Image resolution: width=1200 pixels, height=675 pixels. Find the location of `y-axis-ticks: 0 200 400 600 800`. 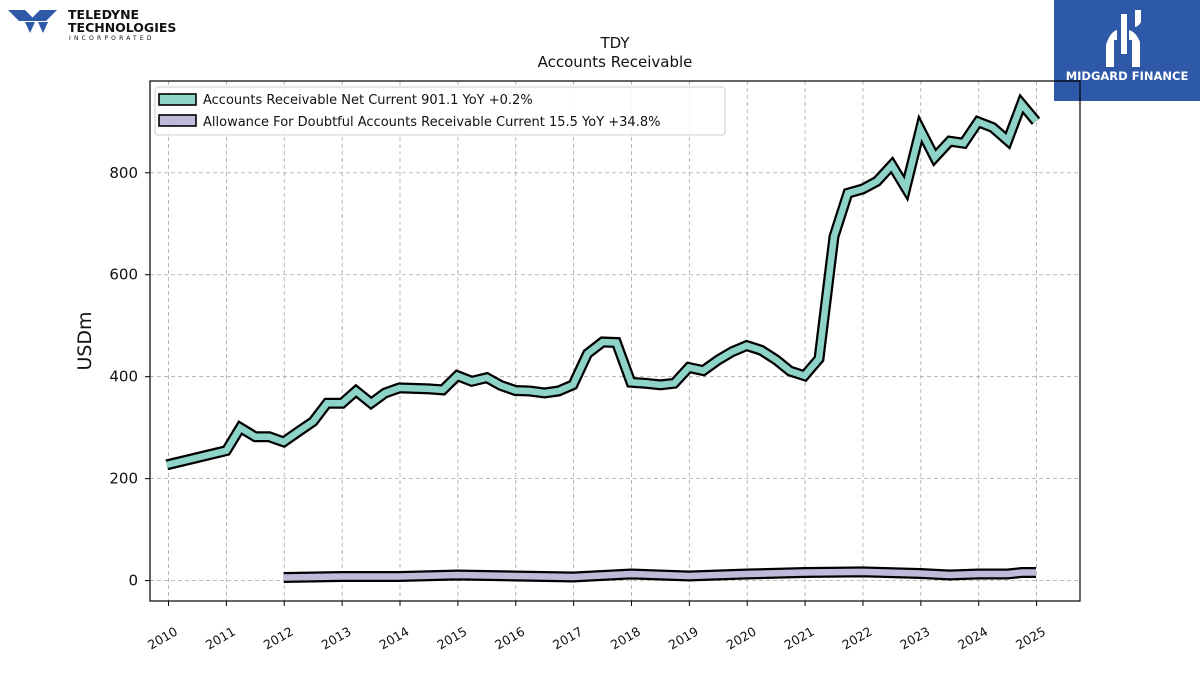

y-axis-ticks: 0 200 400 600 800 is located at coordinates (129, 377).